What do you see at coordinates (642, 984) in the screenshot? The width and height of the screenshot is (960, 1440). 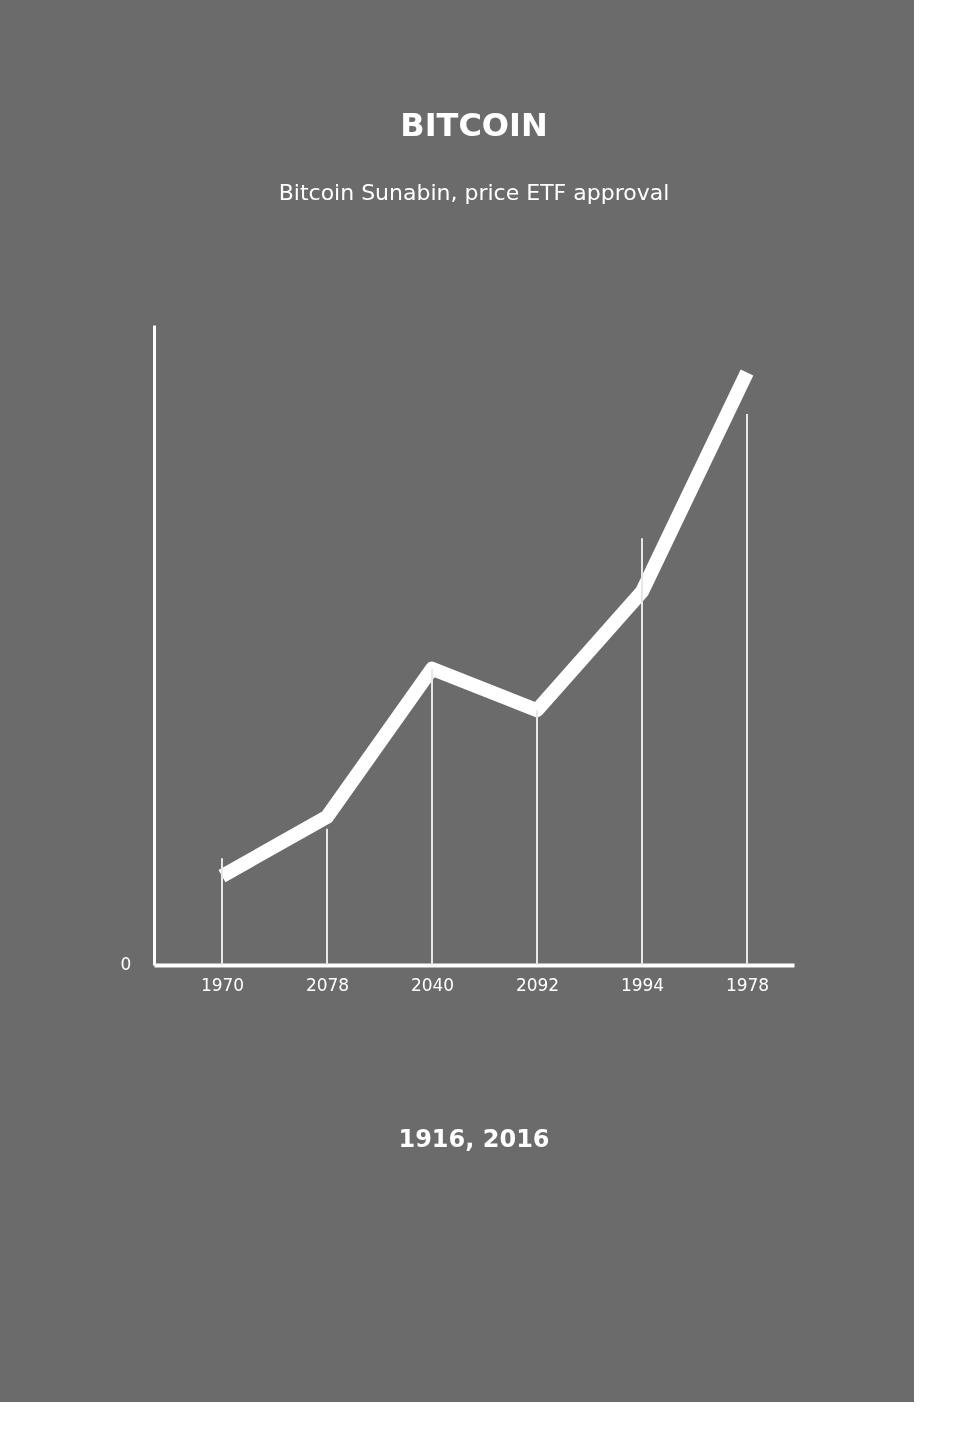 I see `x-tick-label: 1994` at bounding box center [642, 984].